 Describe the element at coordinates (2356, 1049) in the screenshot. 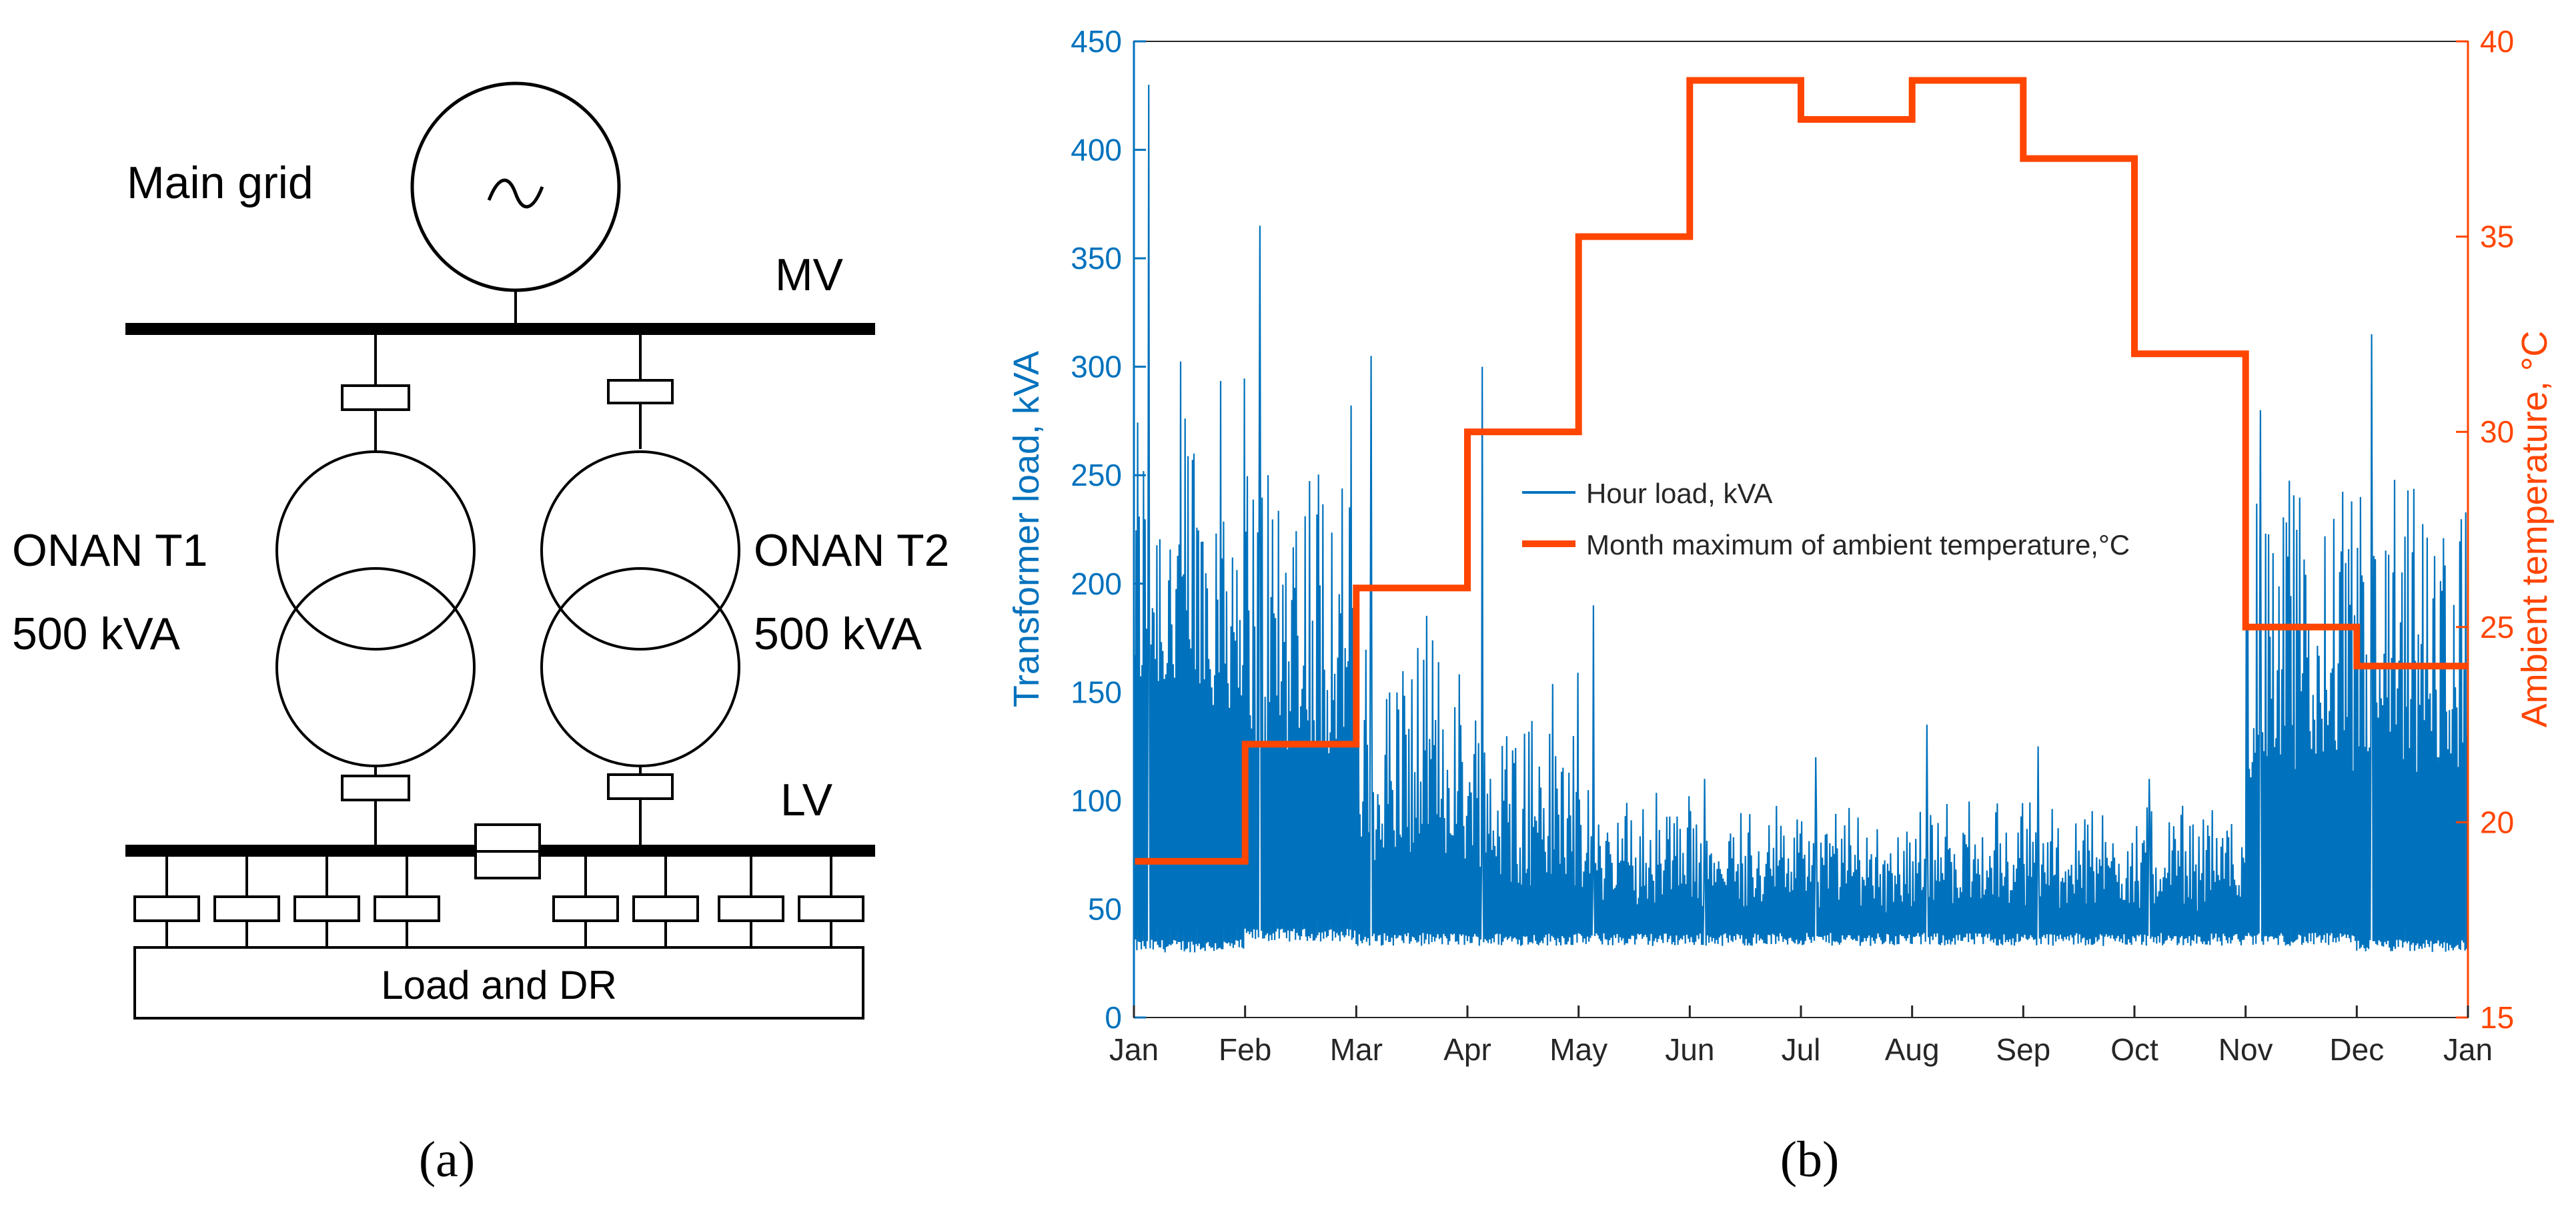

I see `x-tick-label: Dec` at that location.